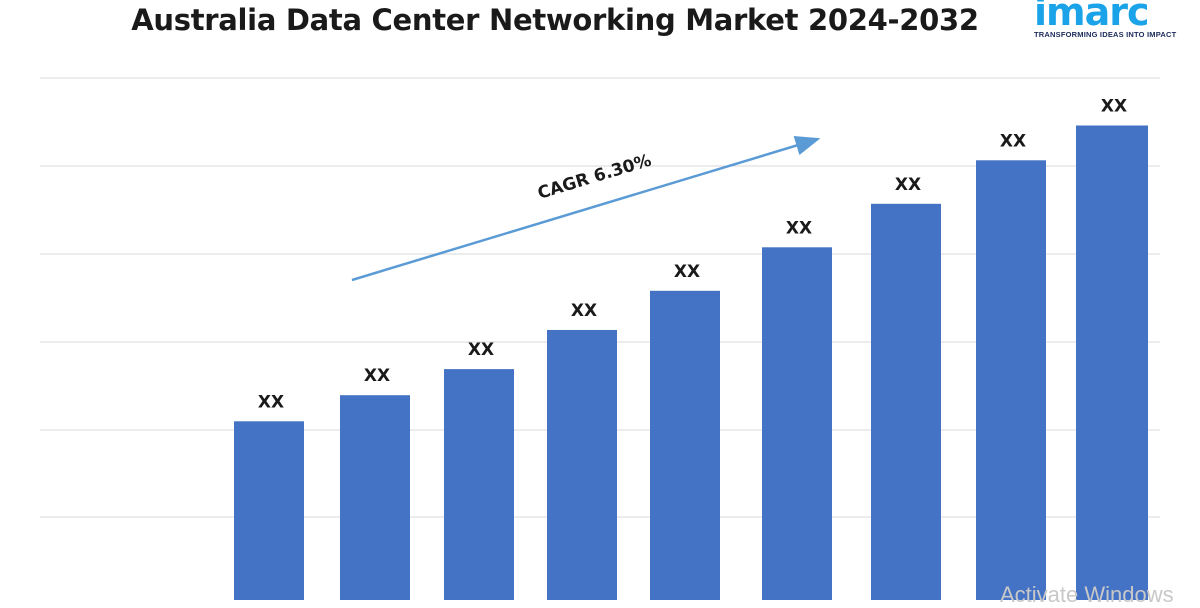  I want to click on cagr-arrow, so click(586, 208).